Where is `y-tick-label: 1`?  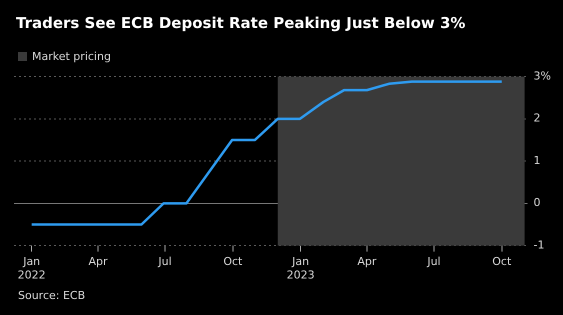
y-tick-label: 1 is located at coordinates (537, 160).